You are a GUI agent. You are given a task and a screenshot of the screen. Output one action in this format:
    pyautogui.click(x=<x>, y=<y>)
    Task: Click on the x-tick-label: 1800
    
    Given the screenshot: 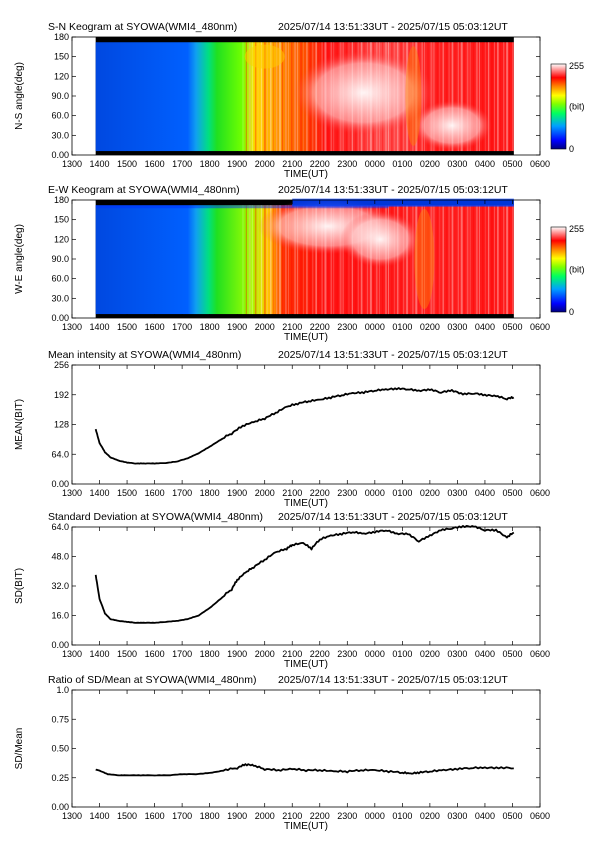 What is the action you would take?
    pyautogui.click(x=210, y=164)
    